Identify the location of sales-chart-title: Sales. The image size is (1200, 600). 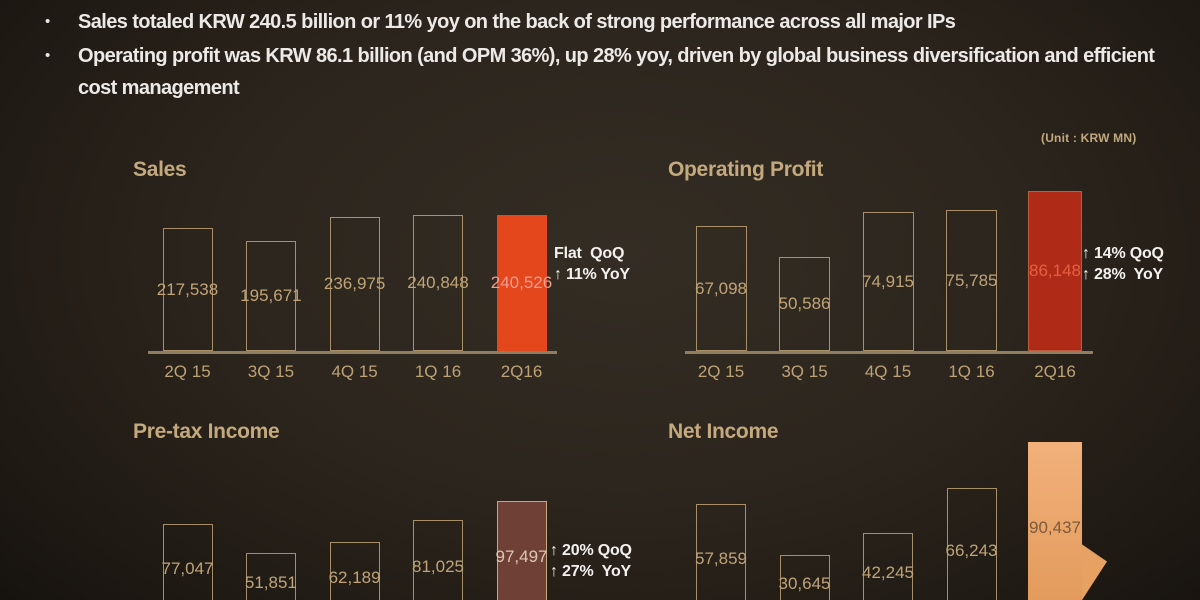
(160, 169).